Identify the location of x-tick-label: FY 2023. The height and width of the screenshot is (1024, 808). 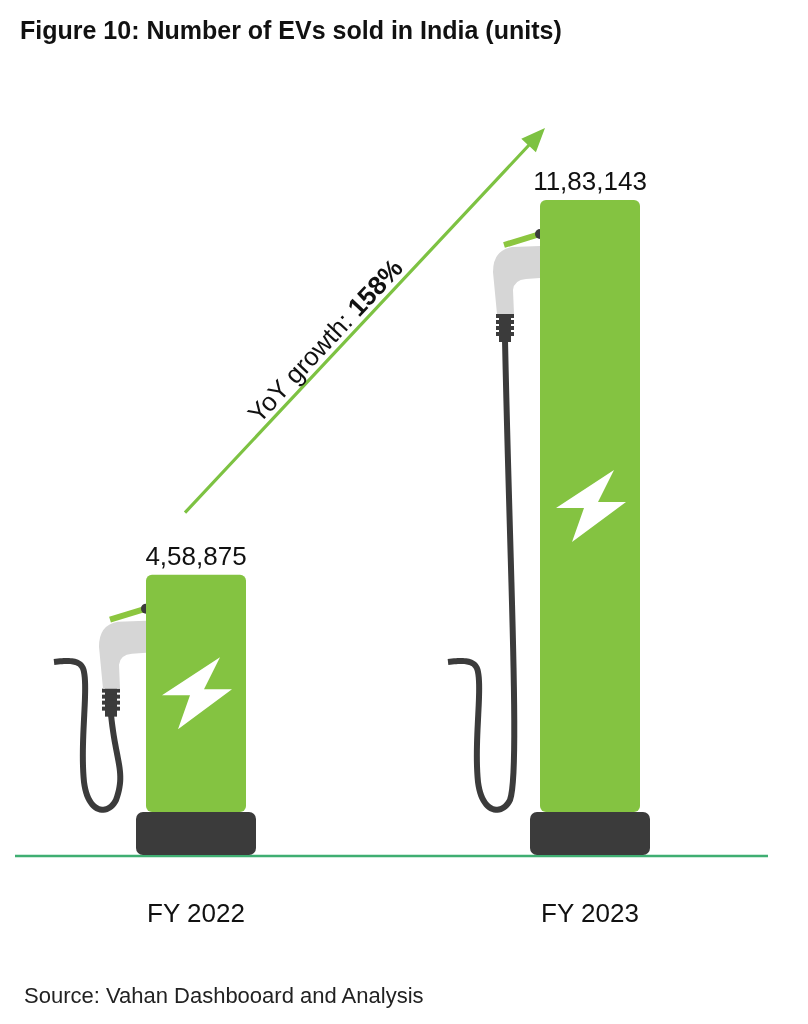
(590, 913).